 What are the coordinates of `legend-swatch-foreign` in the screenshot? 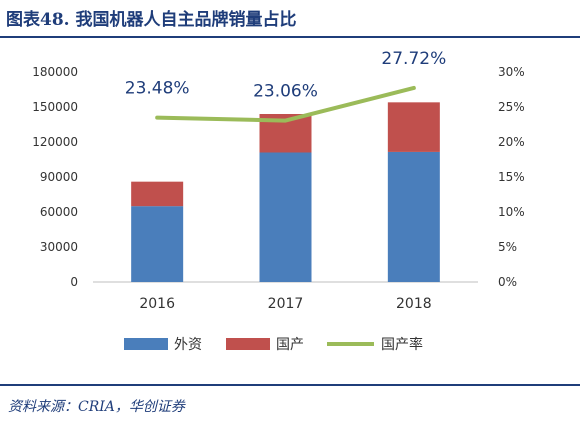 It's located at (146, 344).